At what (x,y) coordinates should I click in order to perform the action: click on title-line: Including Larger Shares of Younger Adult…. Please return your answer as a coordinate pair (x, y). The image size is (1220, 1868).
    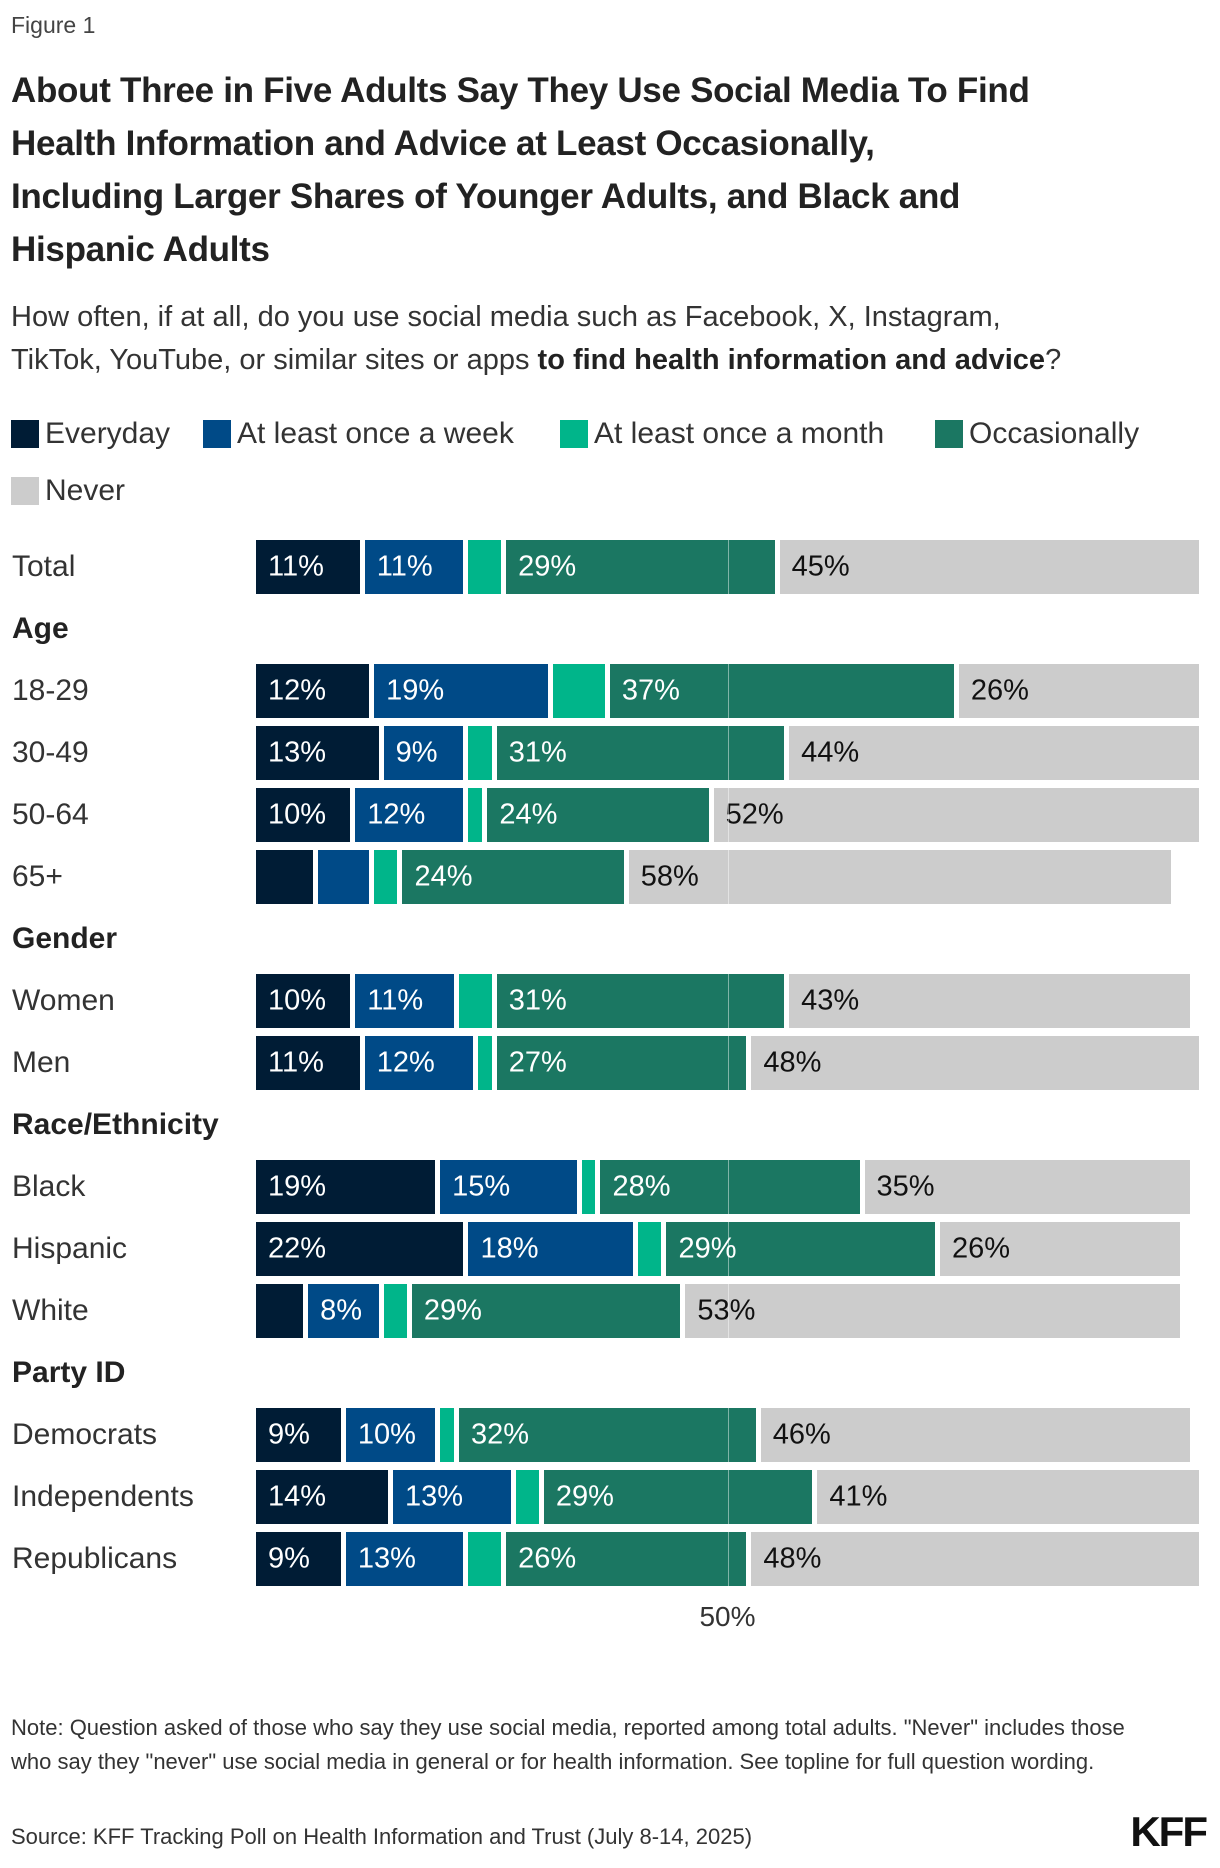
    Looking at the image, I should click on (486, 196).